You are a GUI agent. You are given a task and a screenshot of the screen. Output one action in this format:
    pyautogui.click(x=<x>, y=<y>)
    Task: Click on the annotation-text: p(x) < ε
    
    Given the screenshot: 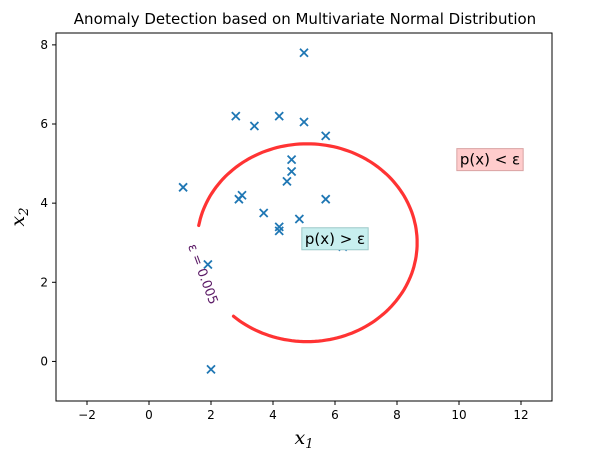 What is the action you would take?
    pyautogui.click(x=490, y=160)
    